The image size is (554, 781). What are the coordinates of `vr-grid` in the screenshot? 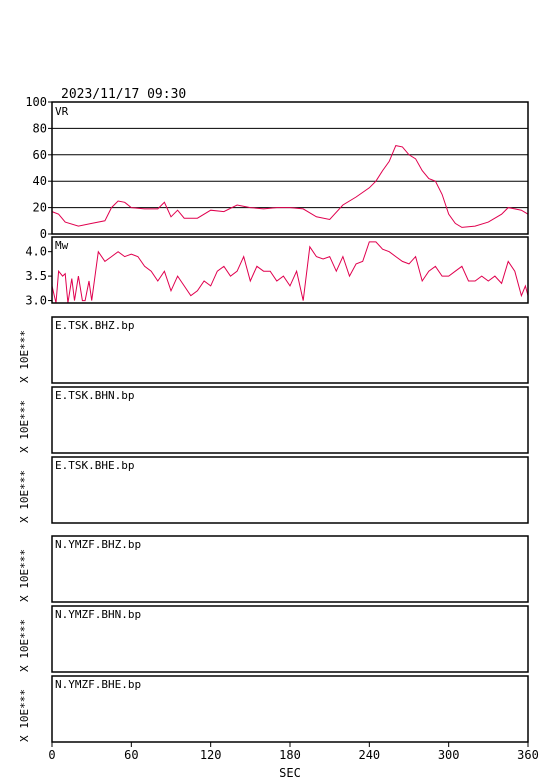 It's located at (290, 168).